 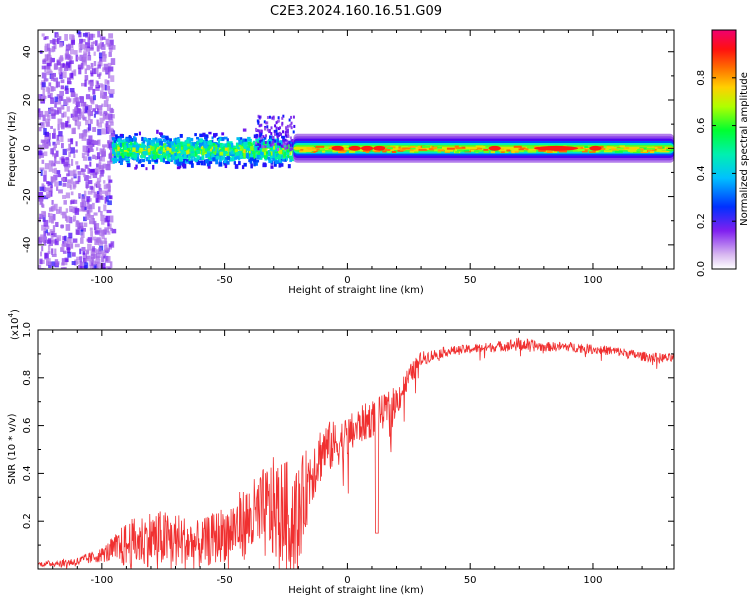 What do you see at coordinates (356, 11) in the screenshot?
I see `figure-title: C2E3.2024.160.16.51.G09` at bounding box center [356, 11].